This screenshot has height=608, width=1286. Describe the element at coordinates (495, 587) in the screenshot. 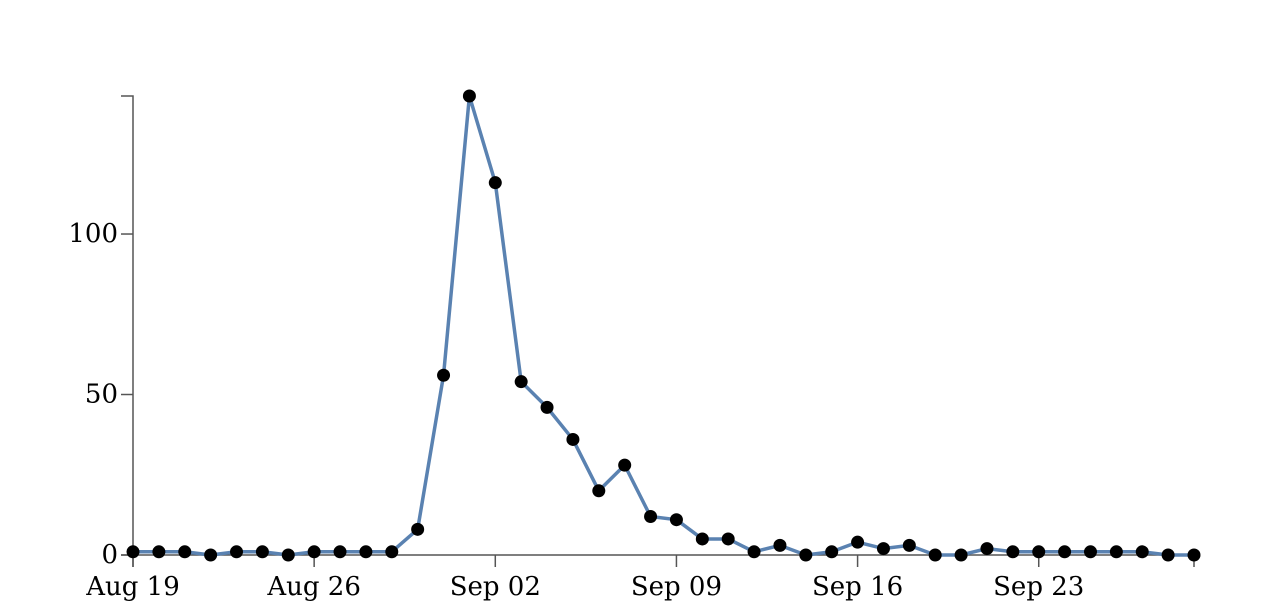

I see `x-tick-label: Sep 02` at that location.